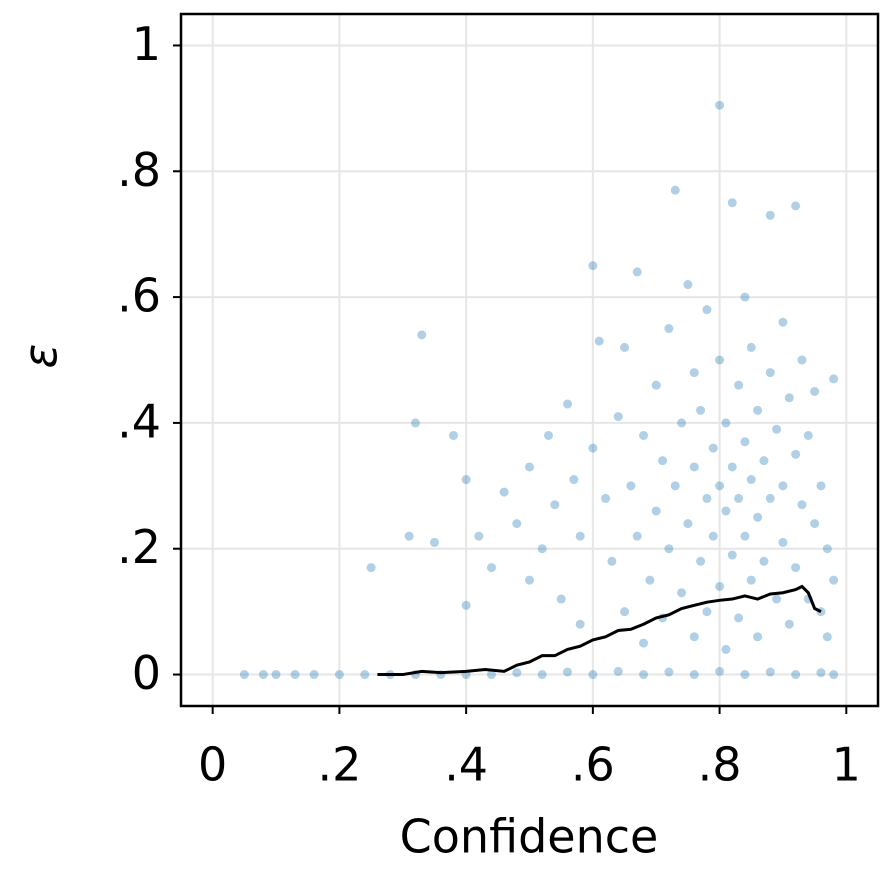 The height and width of the screenshot is (888, 892). What do you see at coordinates (41, 356) in the screenshot?
I see `y-axis-label: ε` at bounding box center [41, 356].